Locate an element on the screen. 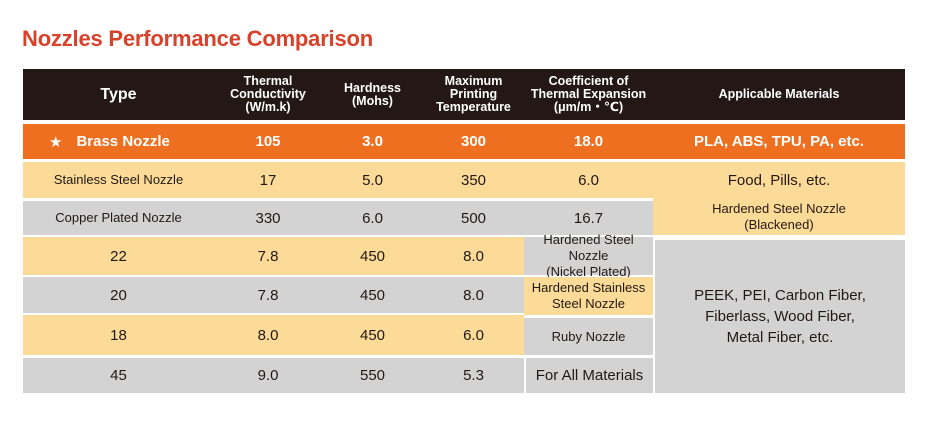  brass-maxtemp: 300 is located at coordinates (473, 141).